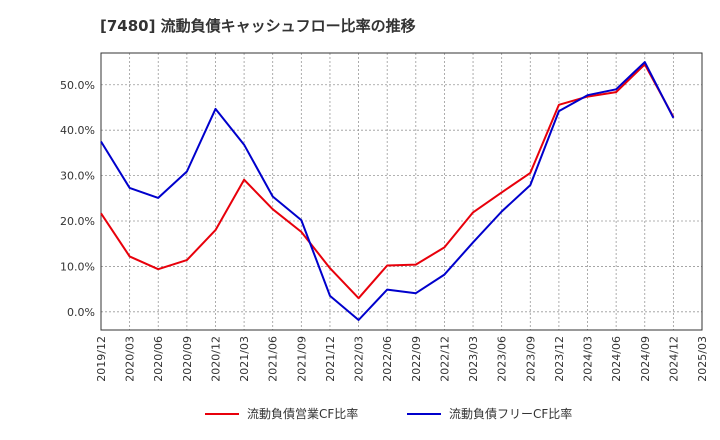 Image resolution: width=720 pixels, height=440 pixels. What do you see at coordinates (244, 359) in the screenshot?
I see `x-tick-label: 2021/03` at bounding box center [244, 359].